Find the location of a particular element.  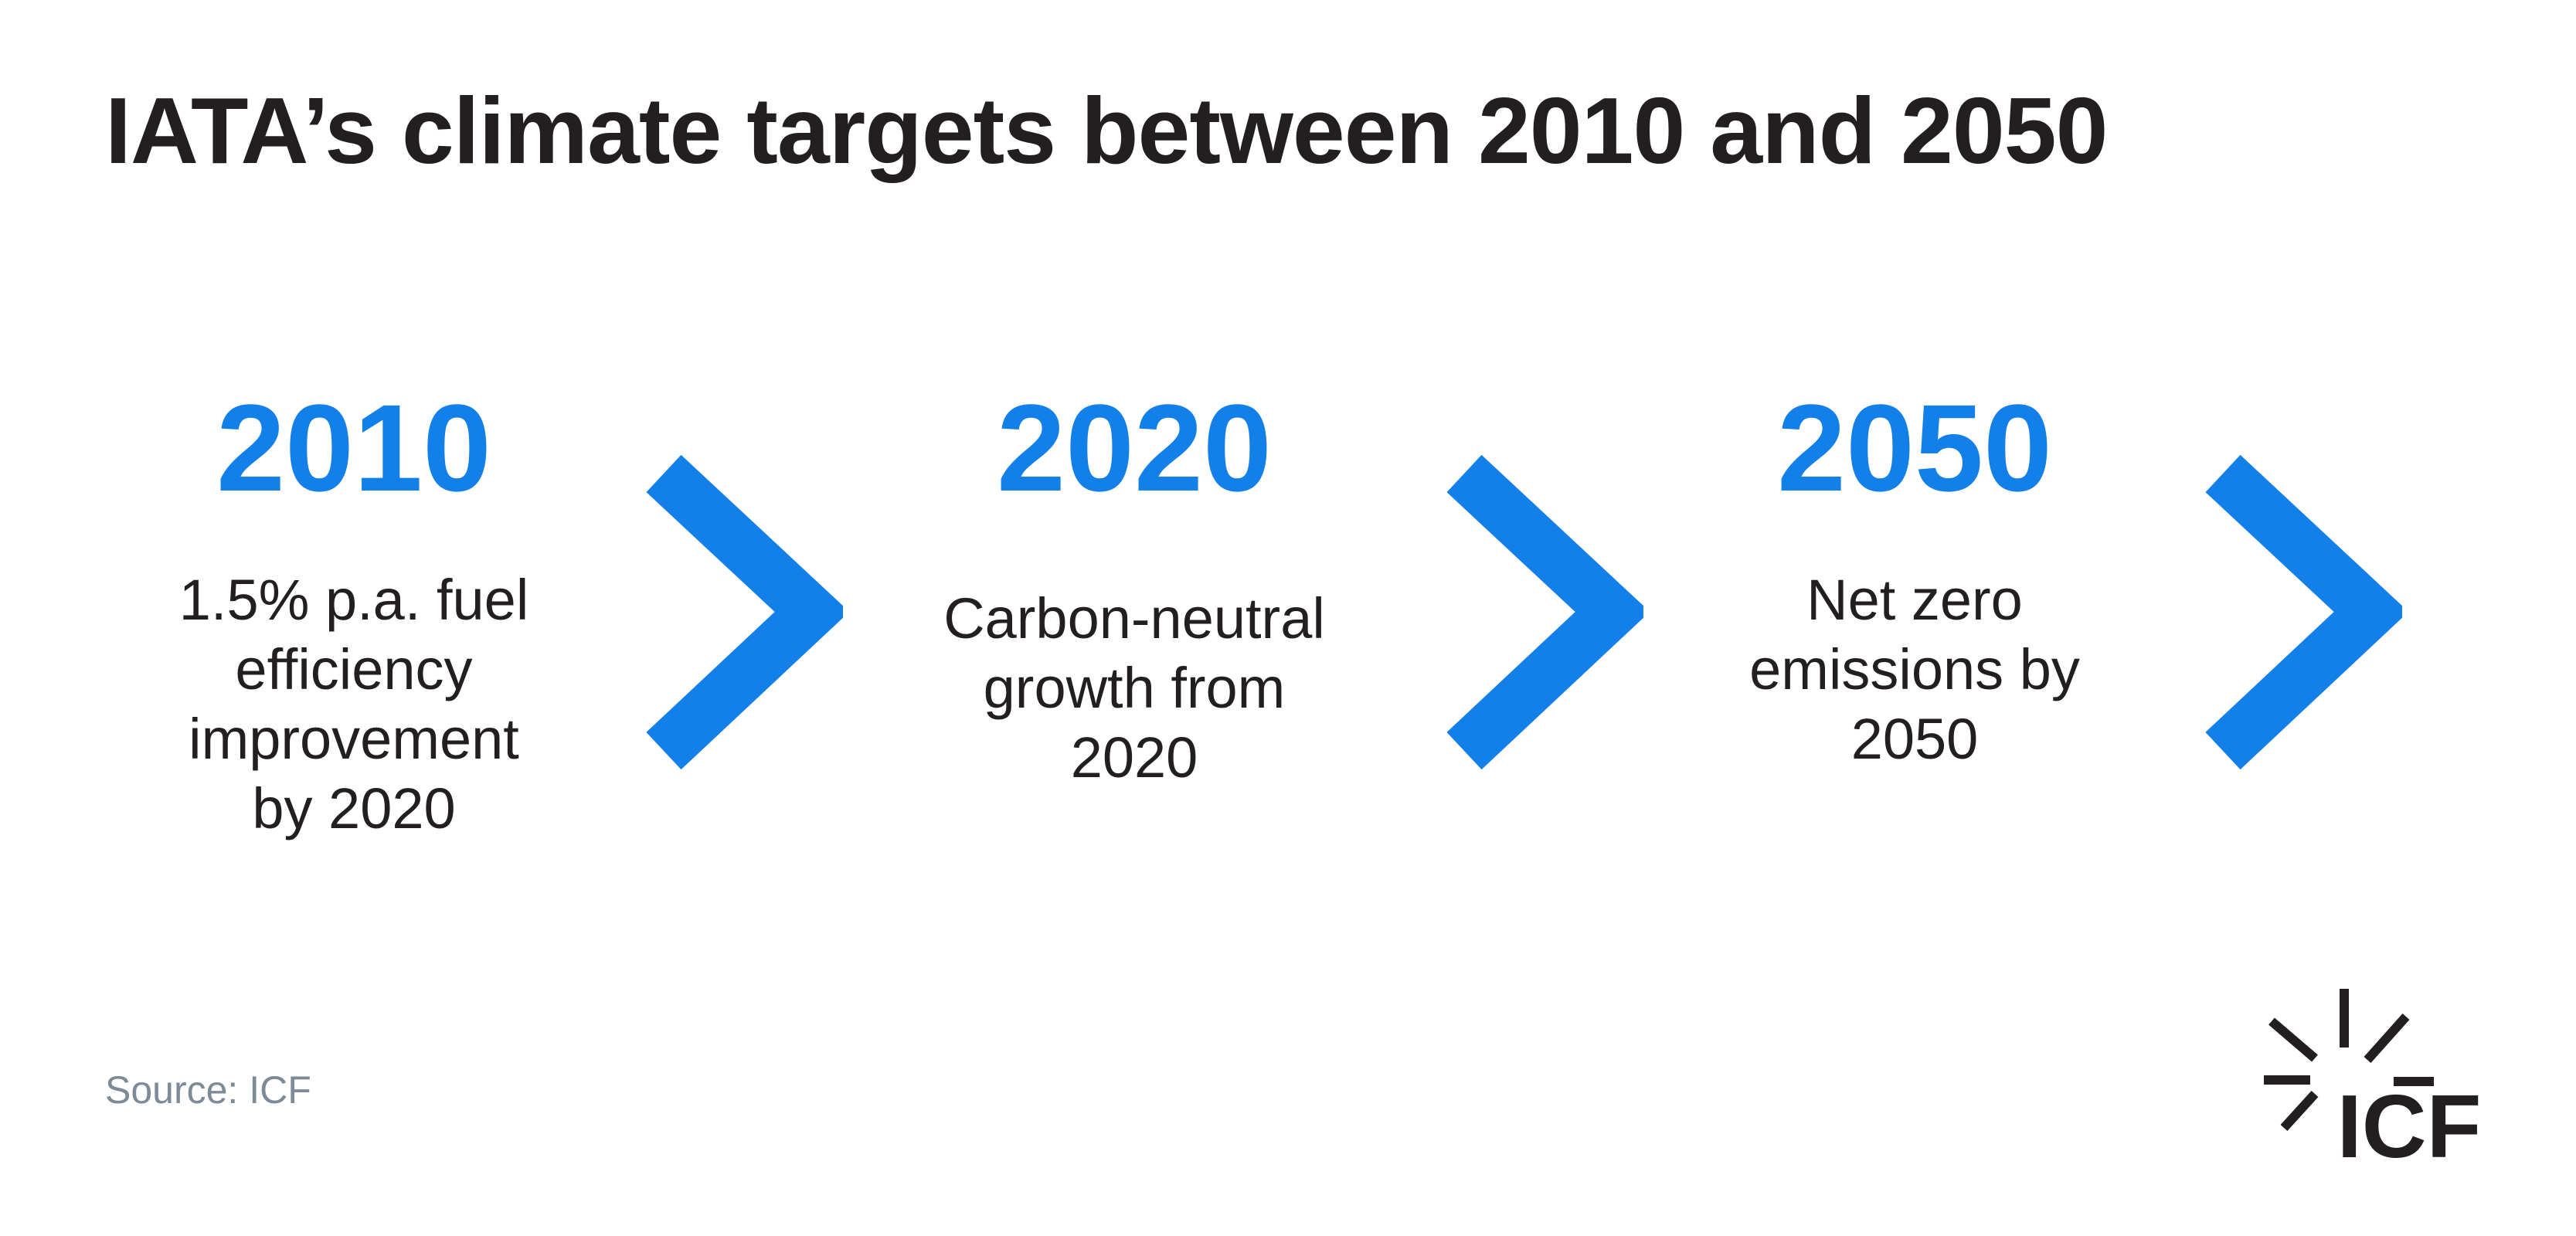

description-line: growth from is located at coordinates (1134, 688).